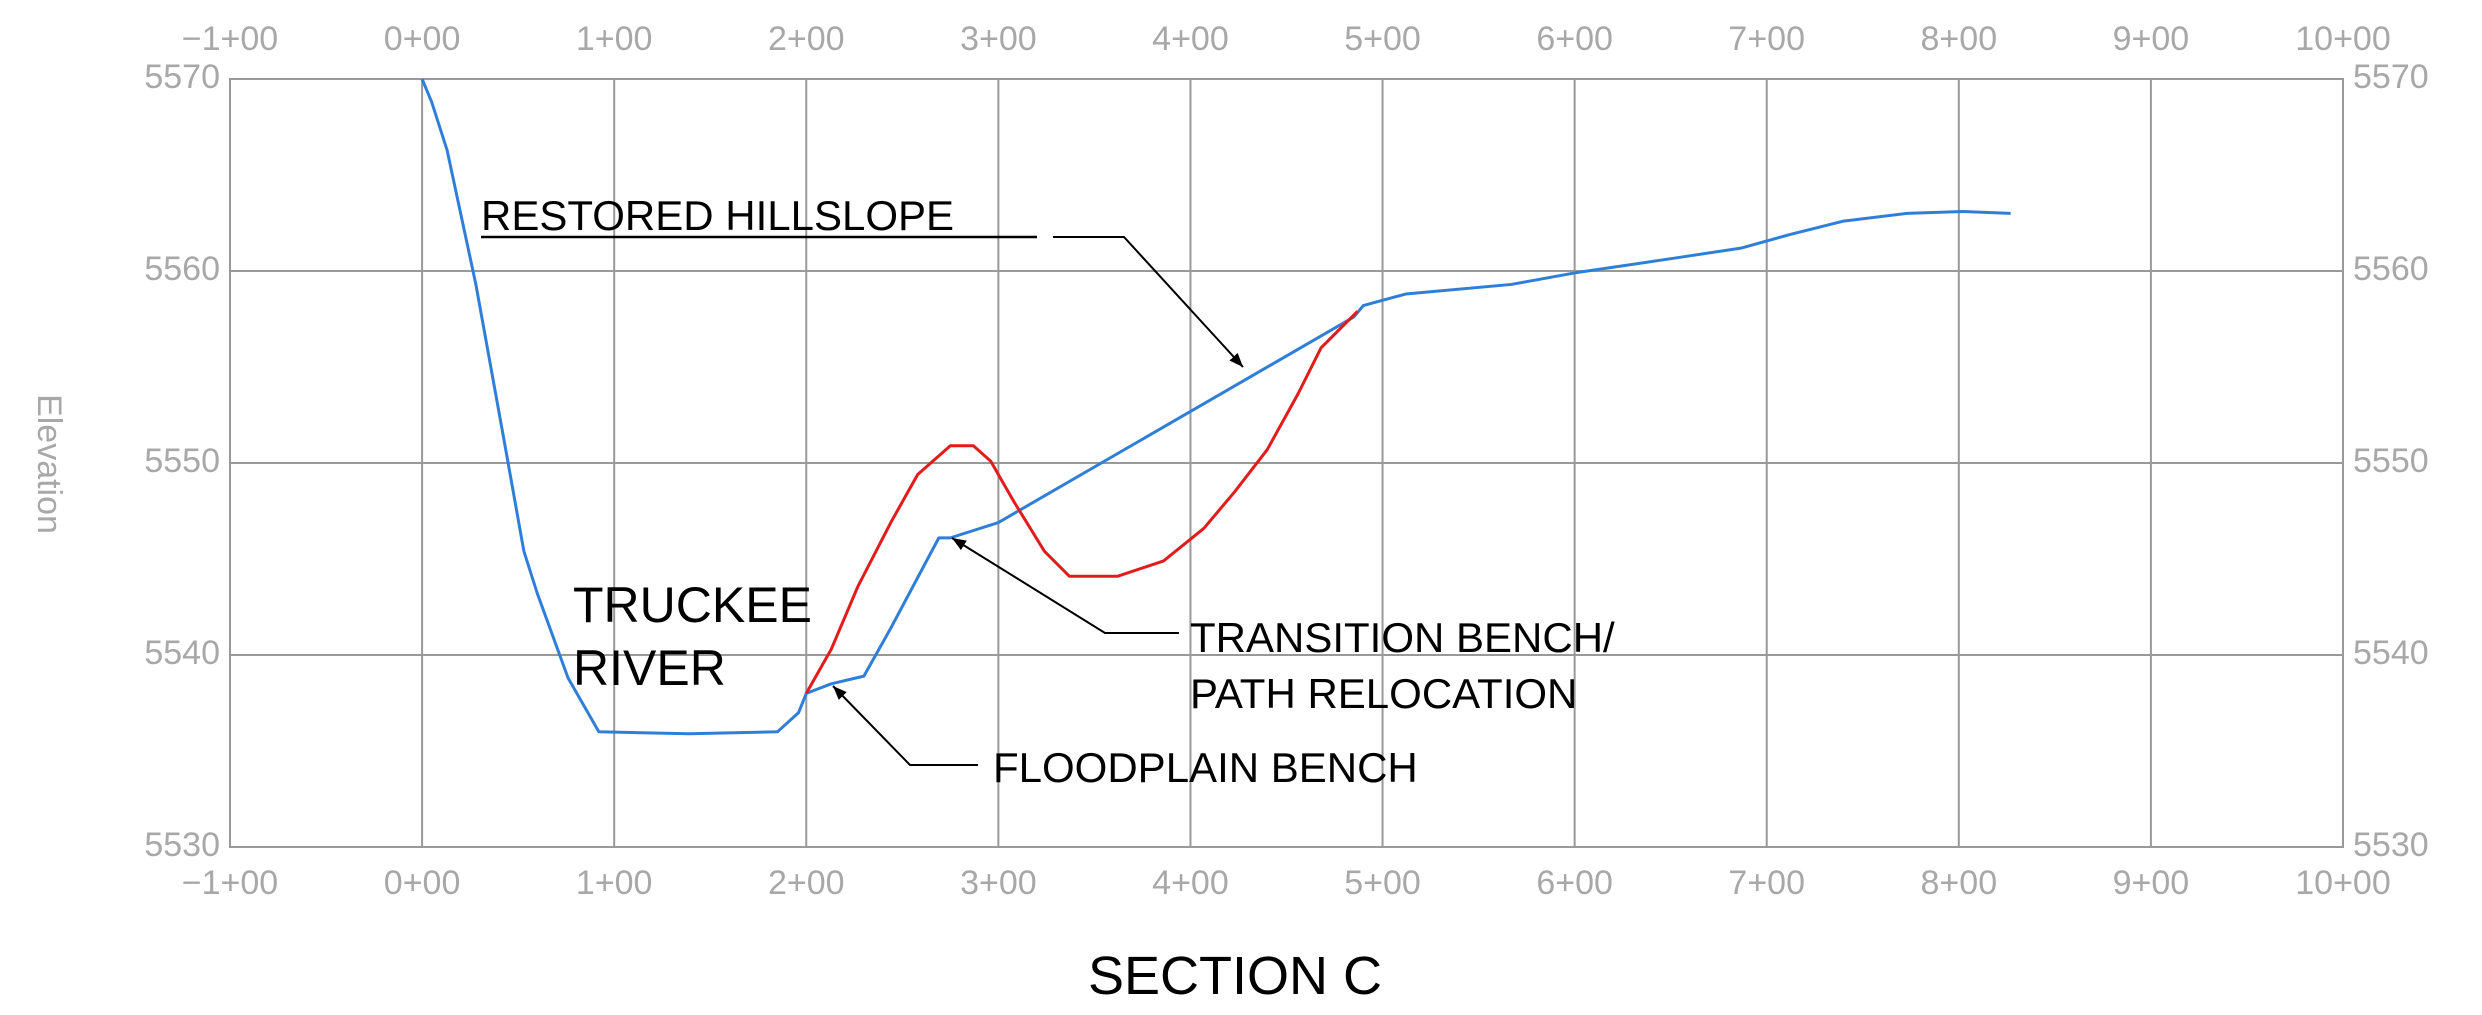 This screenshot has width=2482, height=1015. What do you see at coordinates (717, 215) in the screenshot?
I see `annotation: RESTORED HILLSLOPE` at bounding box center [717, 215].